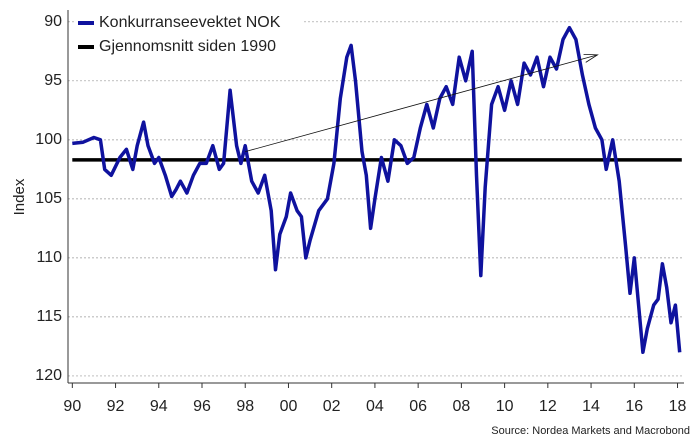 The width and height of the screenshot is (698, 439). I want to click on y-tick-label: 105, so click(48, 198).